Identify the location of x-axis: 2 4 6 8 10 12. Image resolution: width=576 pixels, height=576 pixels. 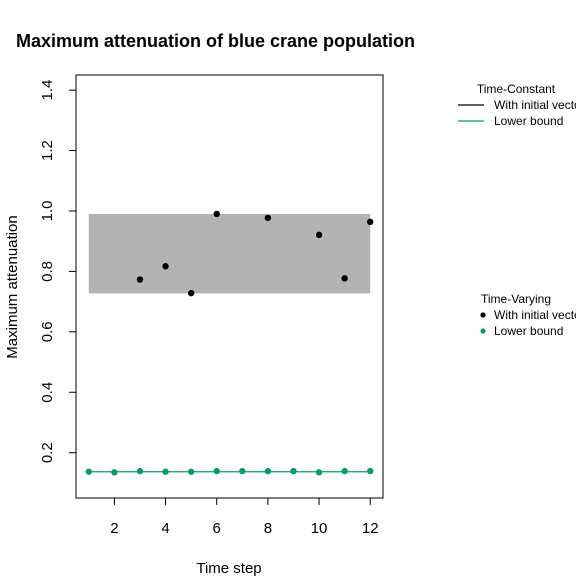
(244, 517).